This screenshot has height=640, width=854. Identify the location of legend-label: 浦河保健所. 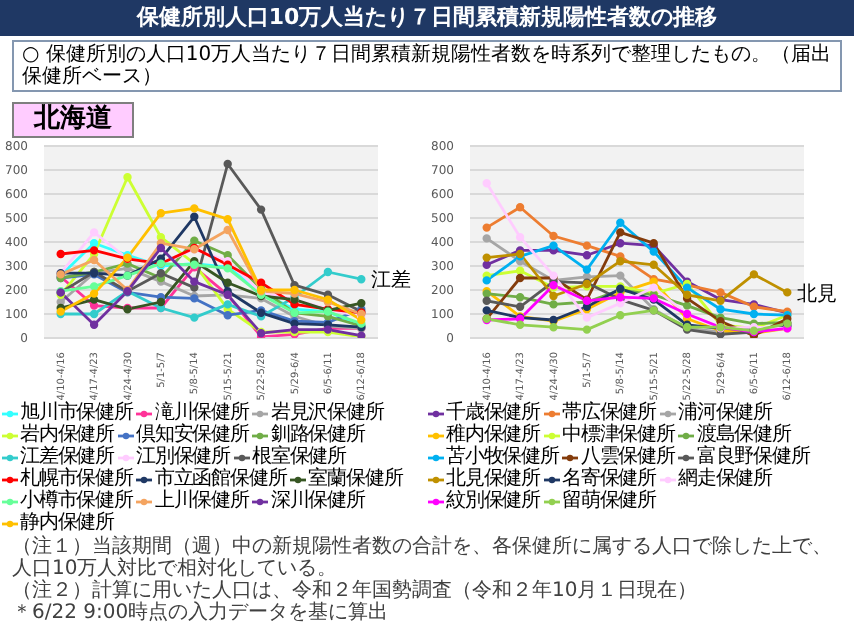
(725, 413).